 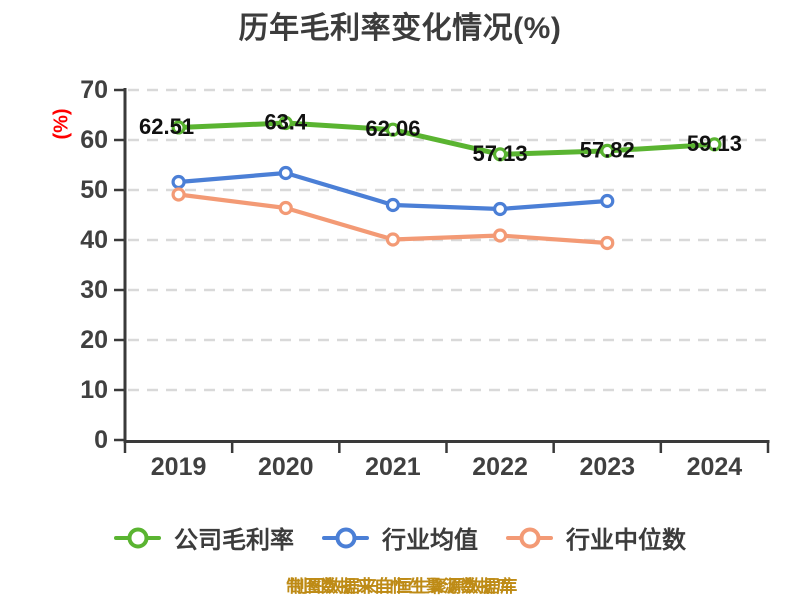 What do you see at coordinates (178, 127) in the screenshot?
I see `series-0-marker-2019` at bounding box center [178, 127].